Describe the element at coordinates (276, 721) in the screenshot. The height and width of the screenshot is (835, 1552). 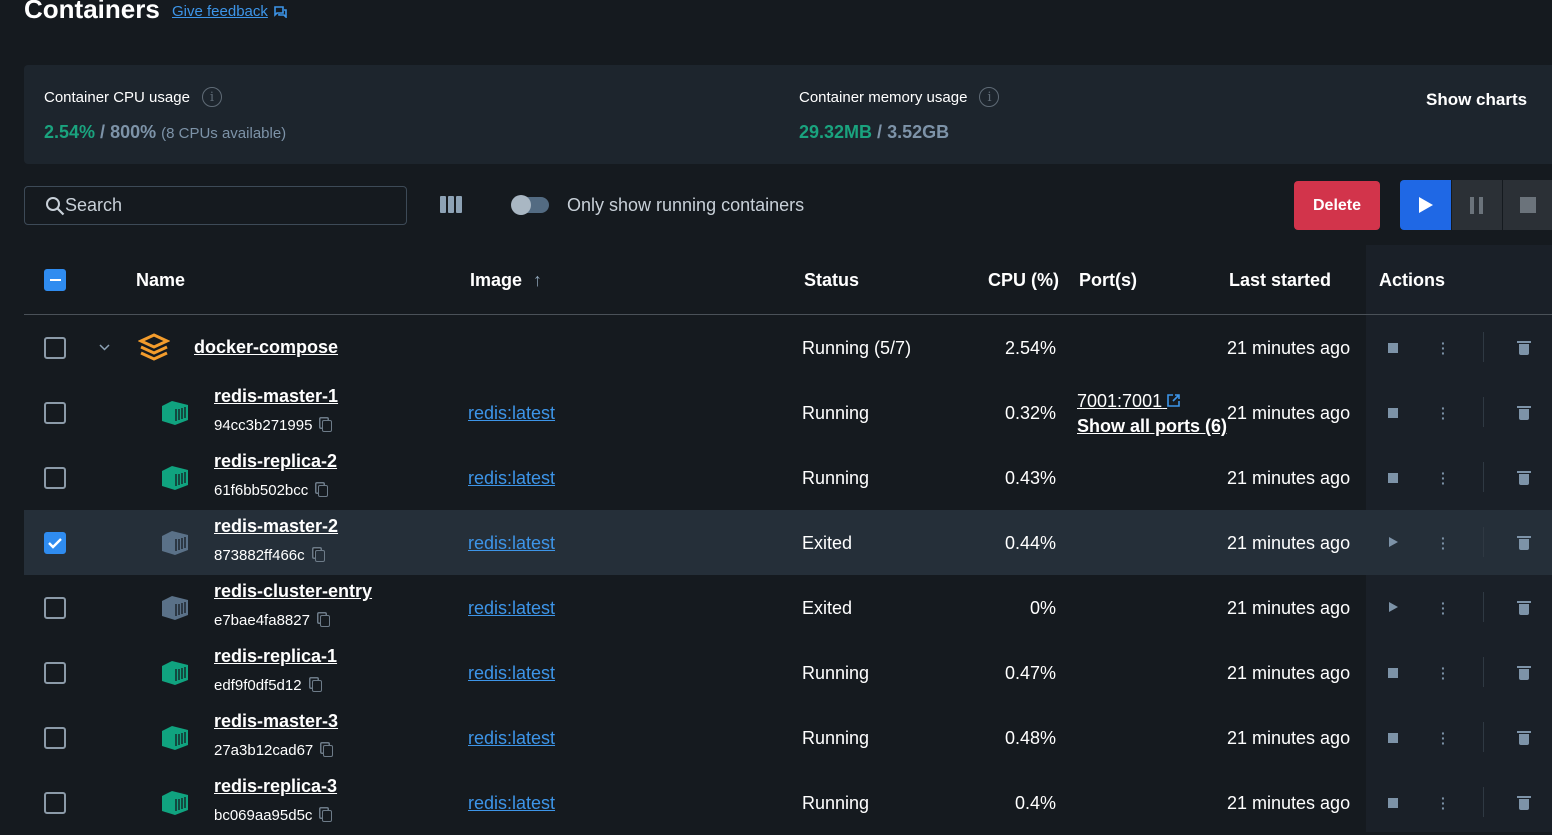
I see `container-name-link: redis-master-3` at that location.